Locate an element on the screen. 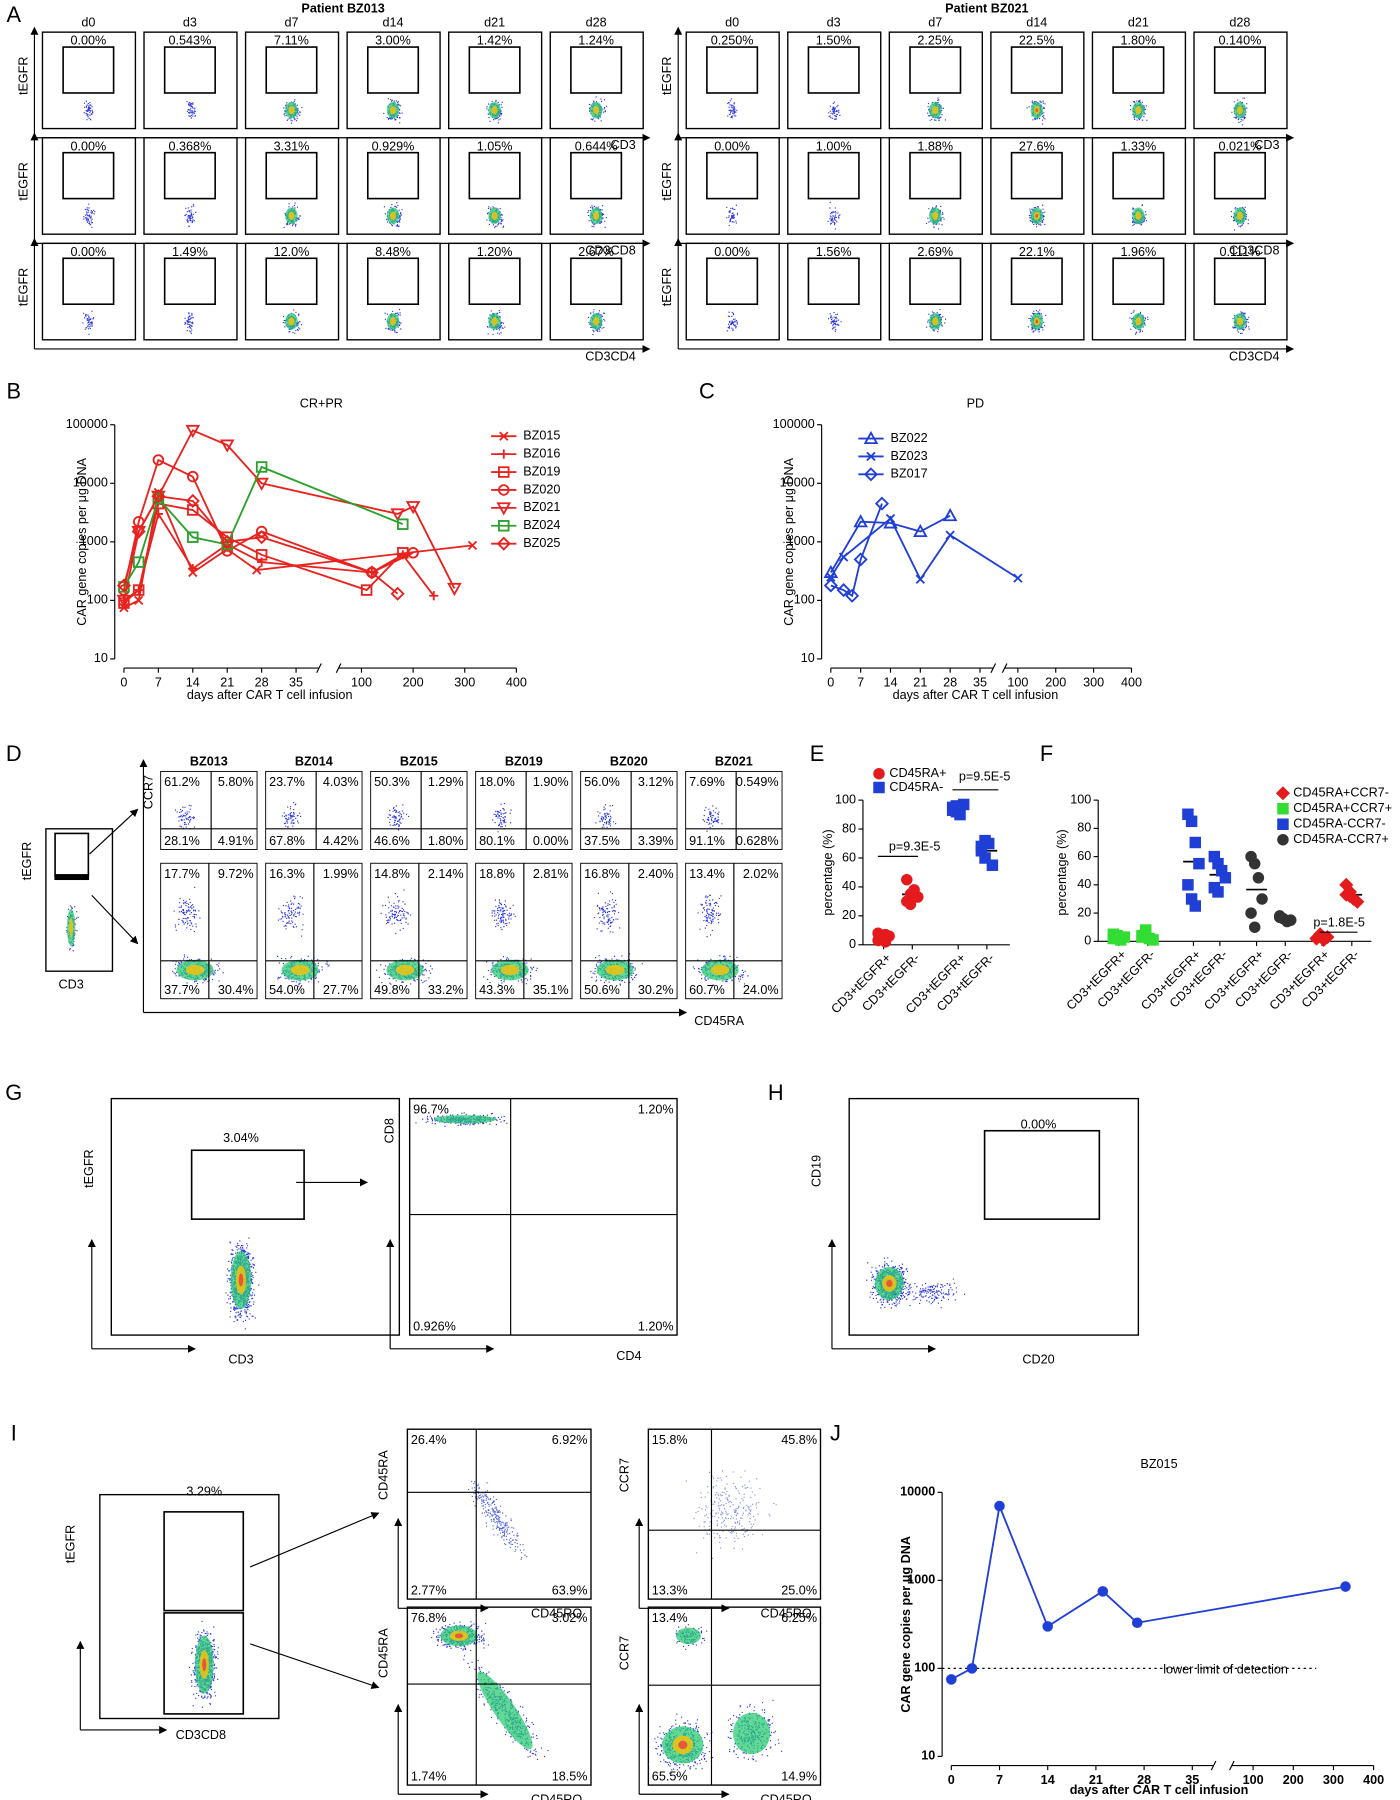 The width and height of the screenshot is (1400, 1800). panel-letter: I is located at coordinates (14, 1433).